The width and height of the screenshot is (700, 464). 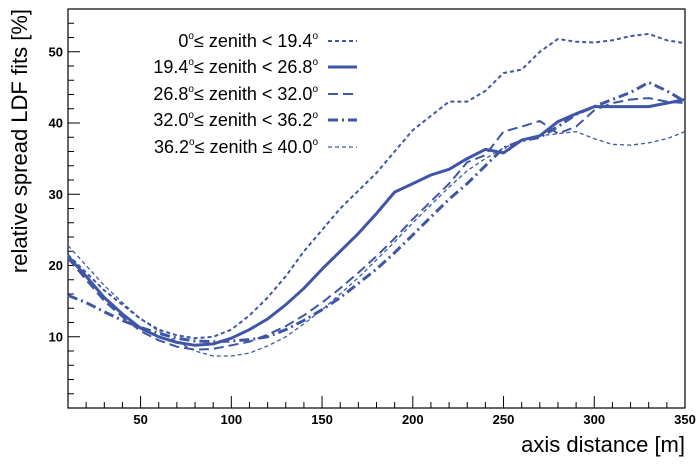 What do you see at coordinates (19, 141) in the screenshot?
I see `y-axis-title: relative spread LDF fits [%]` at bounding box center [19, 141].